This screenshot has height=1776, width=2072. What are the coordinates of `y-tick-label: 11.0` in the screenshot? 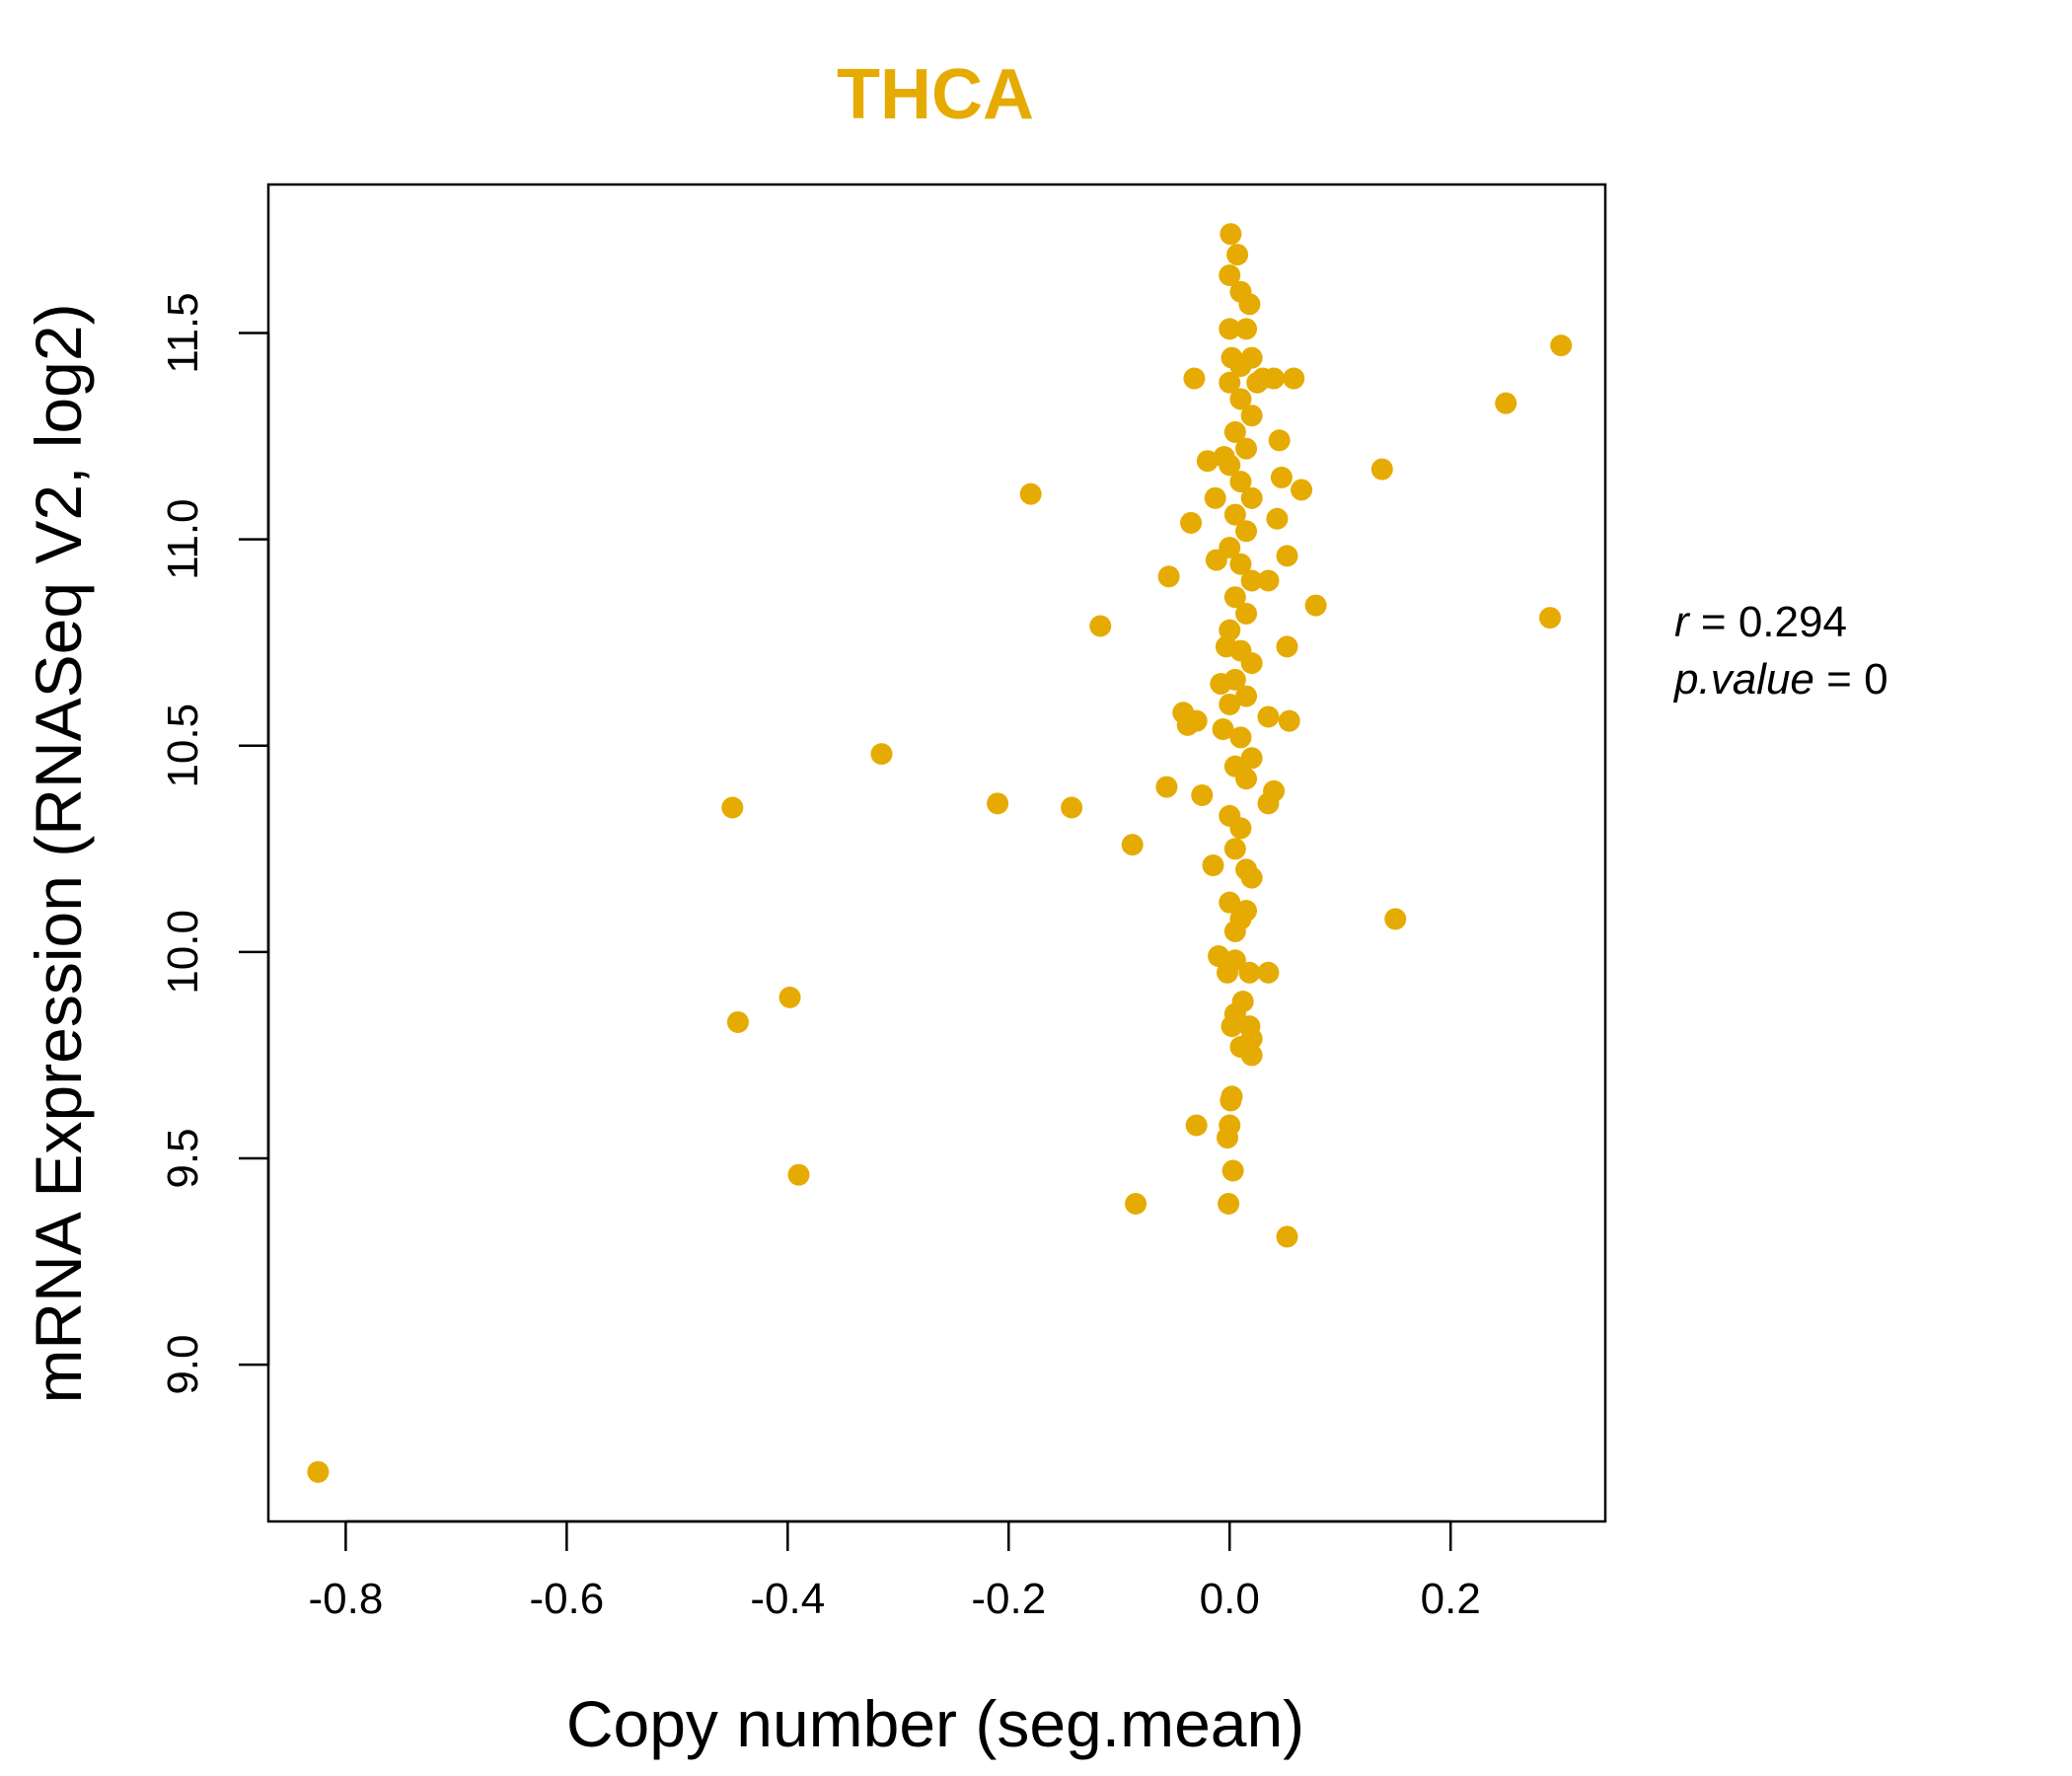 It's located at (183, 539).